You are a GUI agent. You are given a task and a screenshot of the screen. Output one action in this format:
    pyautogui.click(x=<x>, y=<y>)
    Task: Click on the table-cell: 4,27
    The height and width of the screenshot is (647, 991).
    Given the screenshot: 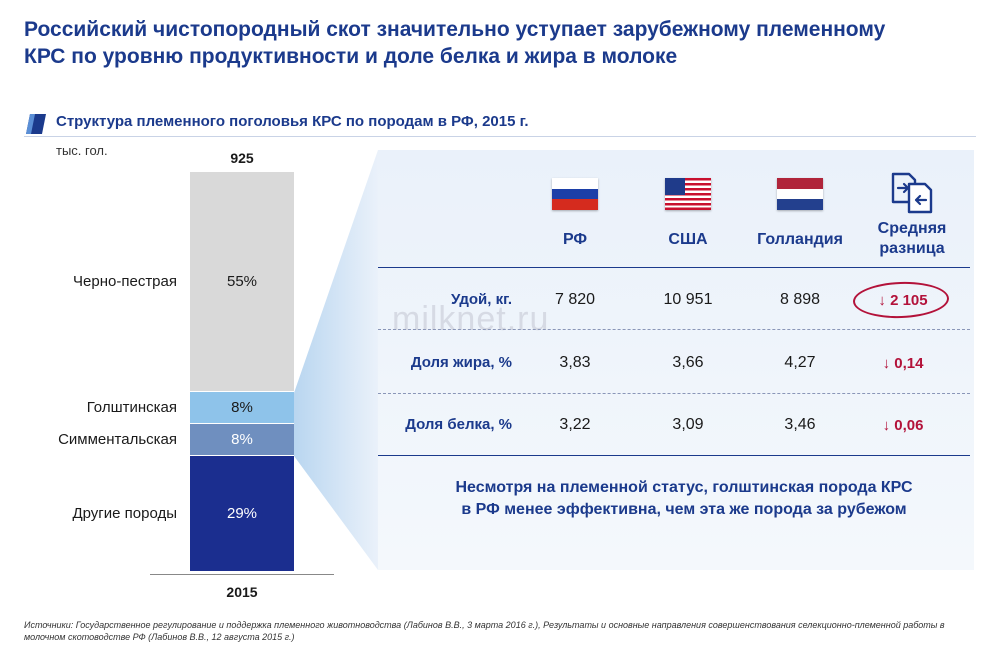 What is the action you would take?
    pyautogui.click(x=800, y=362)
    